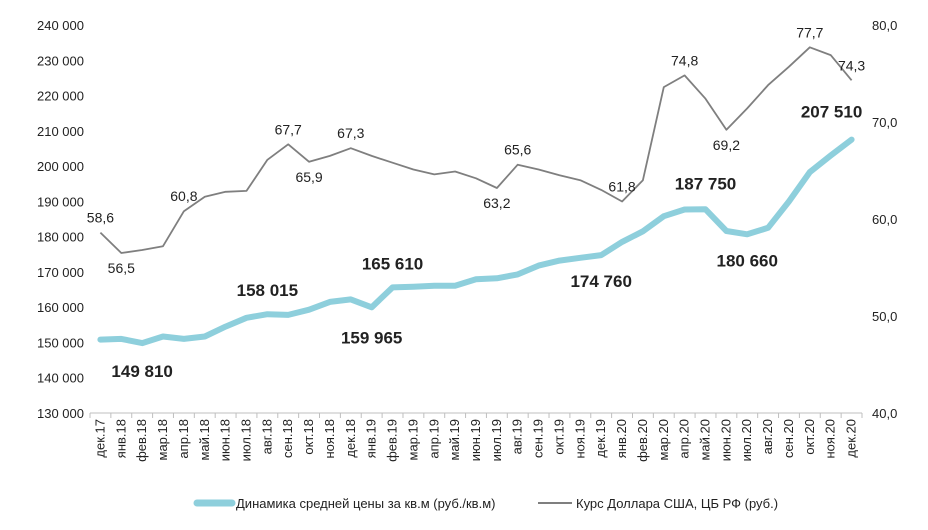 Image resolution: width=928 pixels, height=530 pixels. Describe the element at coordinates (517, 436) in the screenshot. I see `x-tick-label: авг.19` at that location.